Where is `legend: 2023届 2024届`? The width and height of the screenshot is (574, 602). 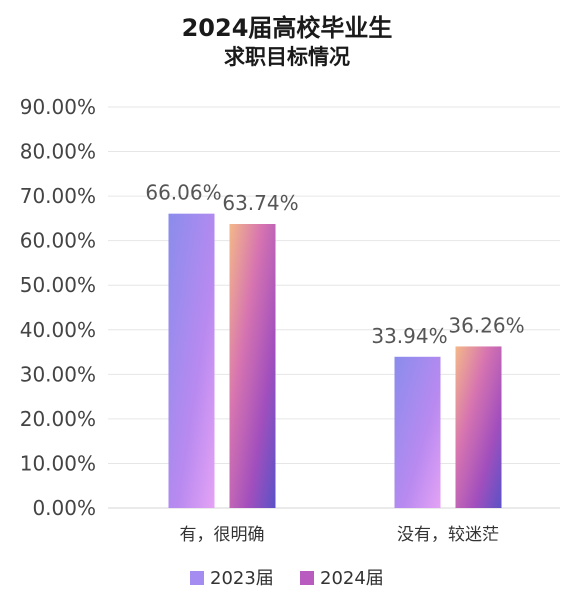
legend: 2023届 2024届 is located at coordinates (287, 578).